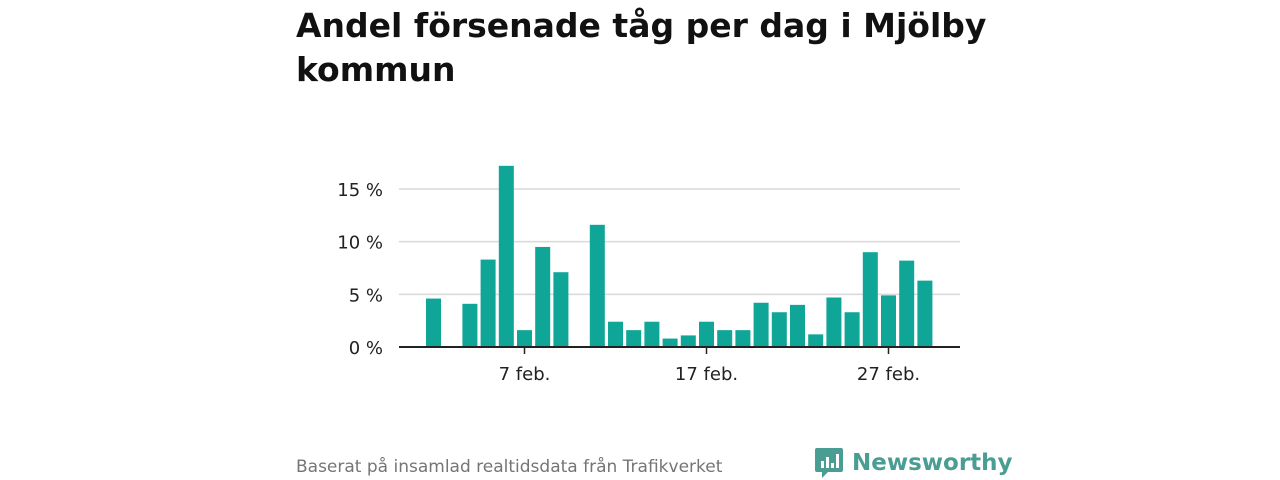 This screenshot has height=480, width=1280. Describe the element at coordinates (829, 463) in the screenshot. I see `bar-chart-speech-bubble-icon` at that location.